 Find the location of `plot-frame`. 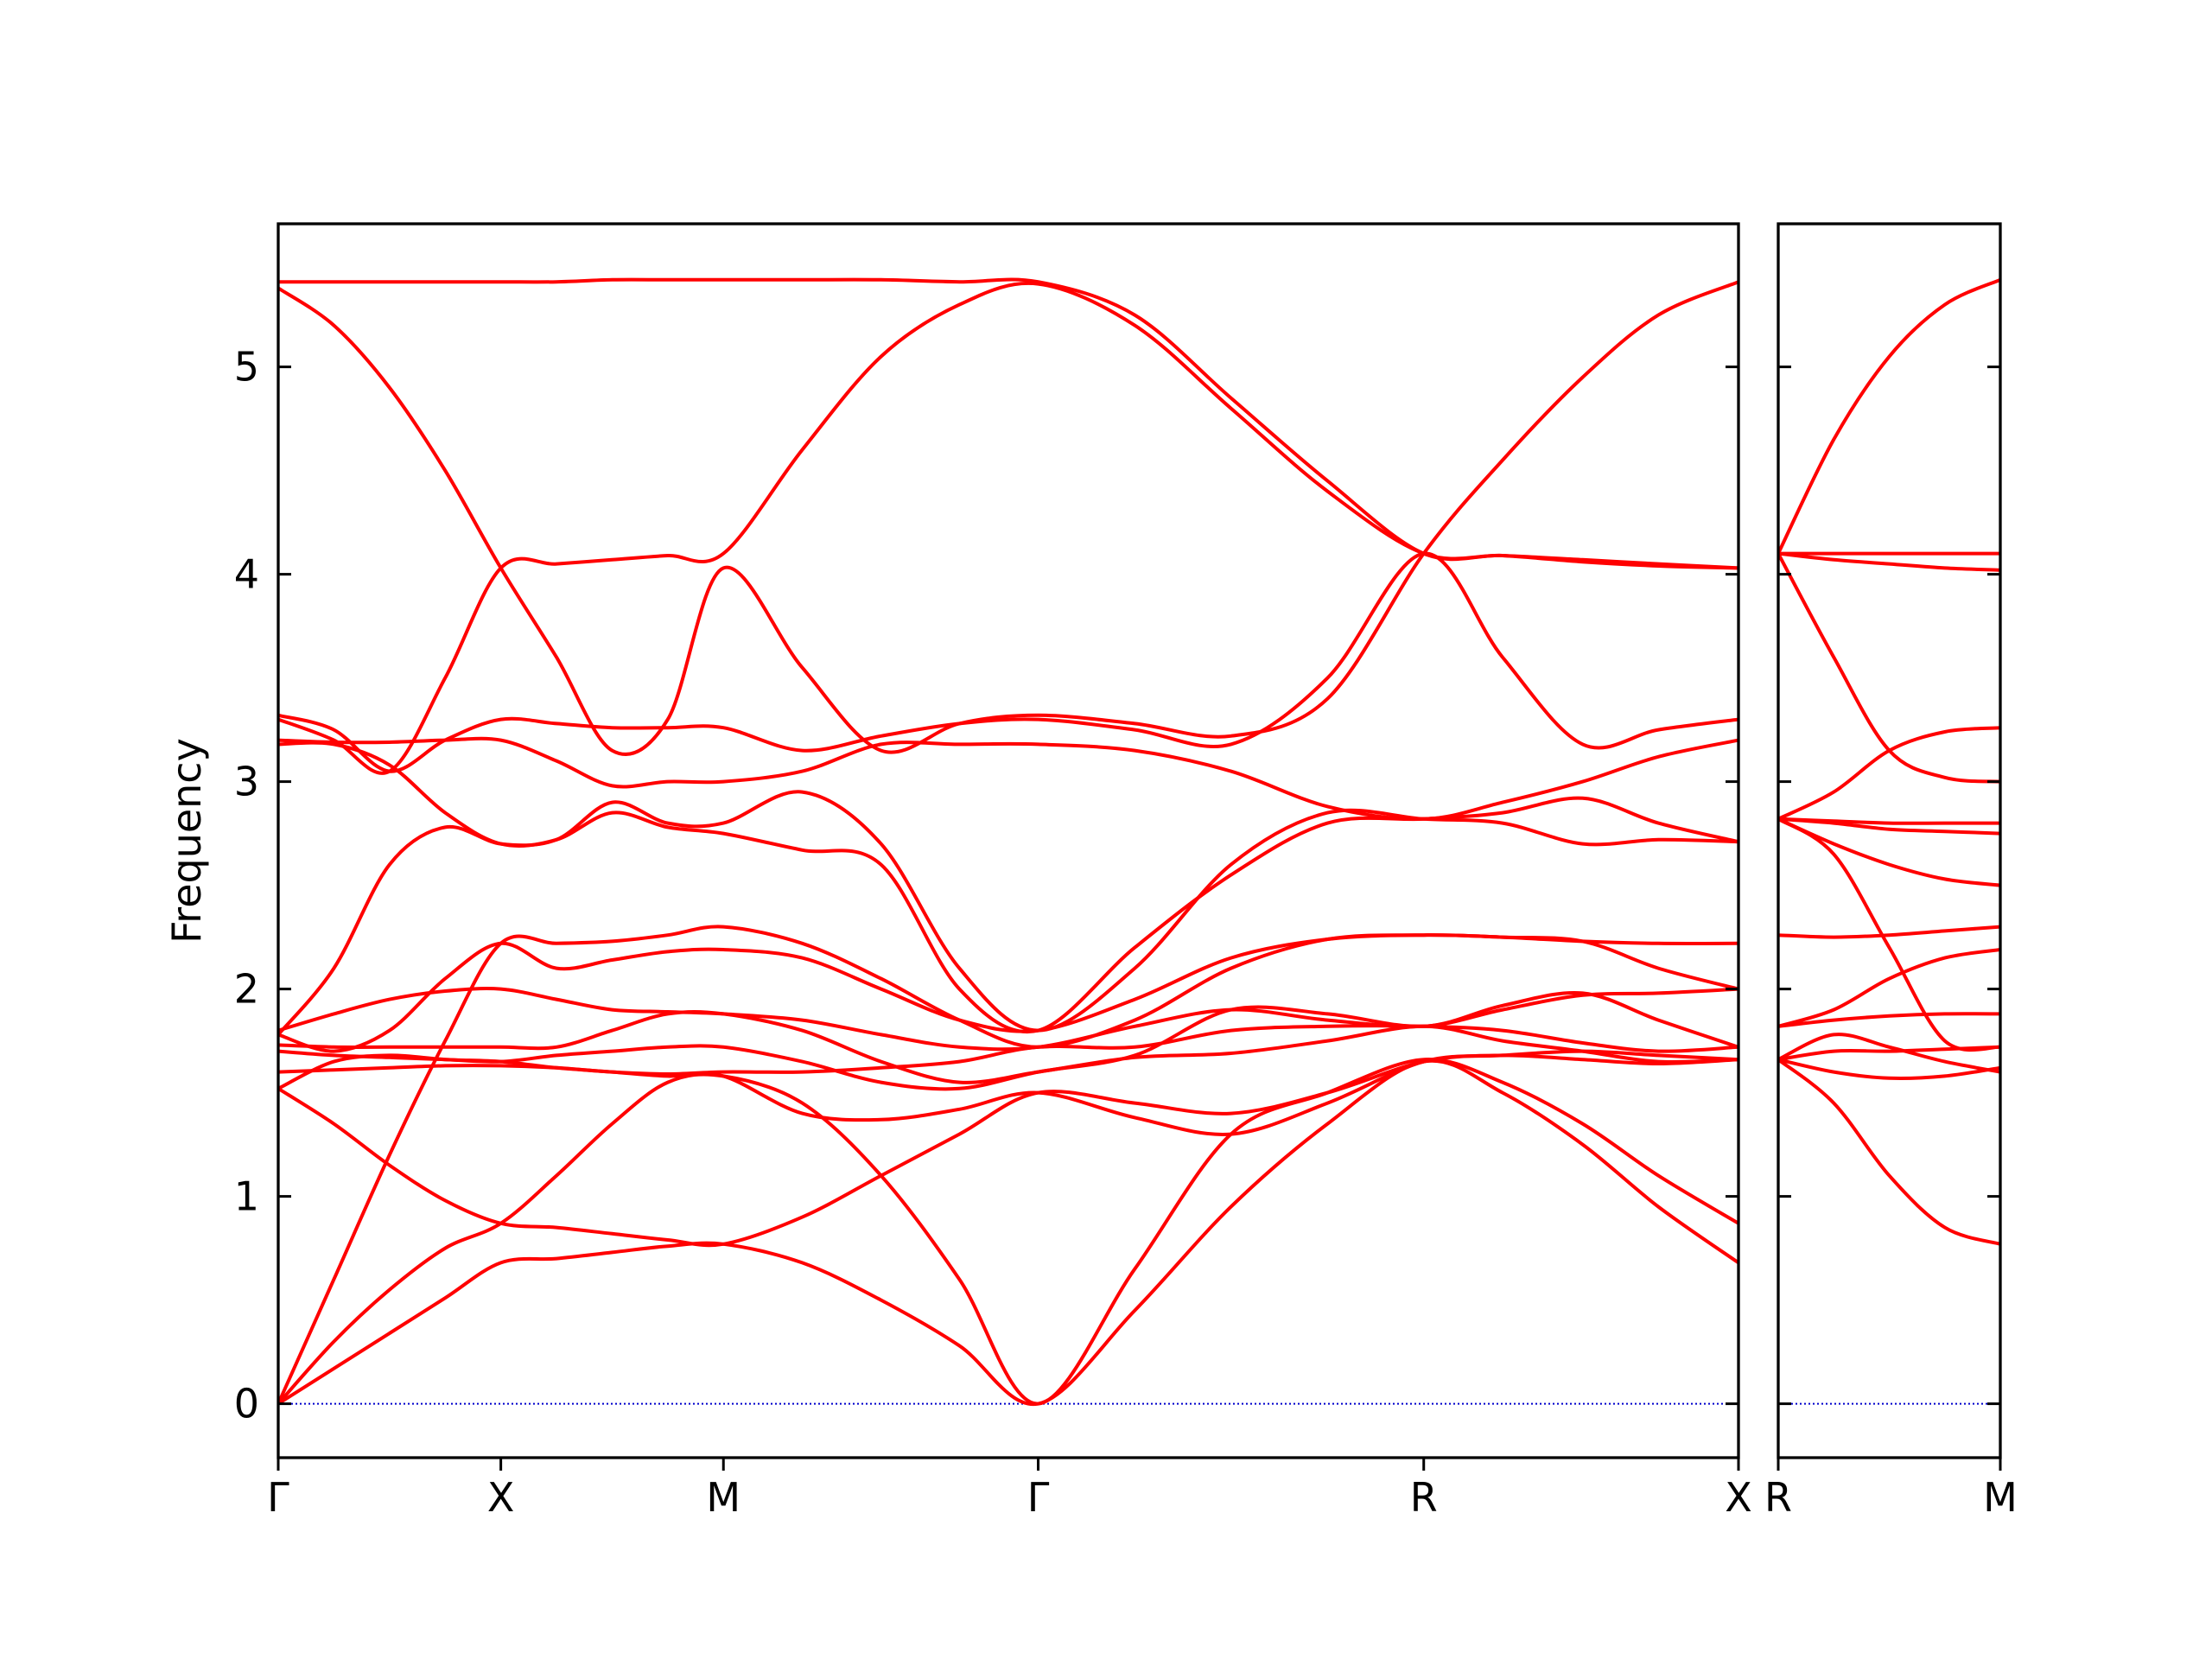

plot-frame is located at coordinates (1889, 840).